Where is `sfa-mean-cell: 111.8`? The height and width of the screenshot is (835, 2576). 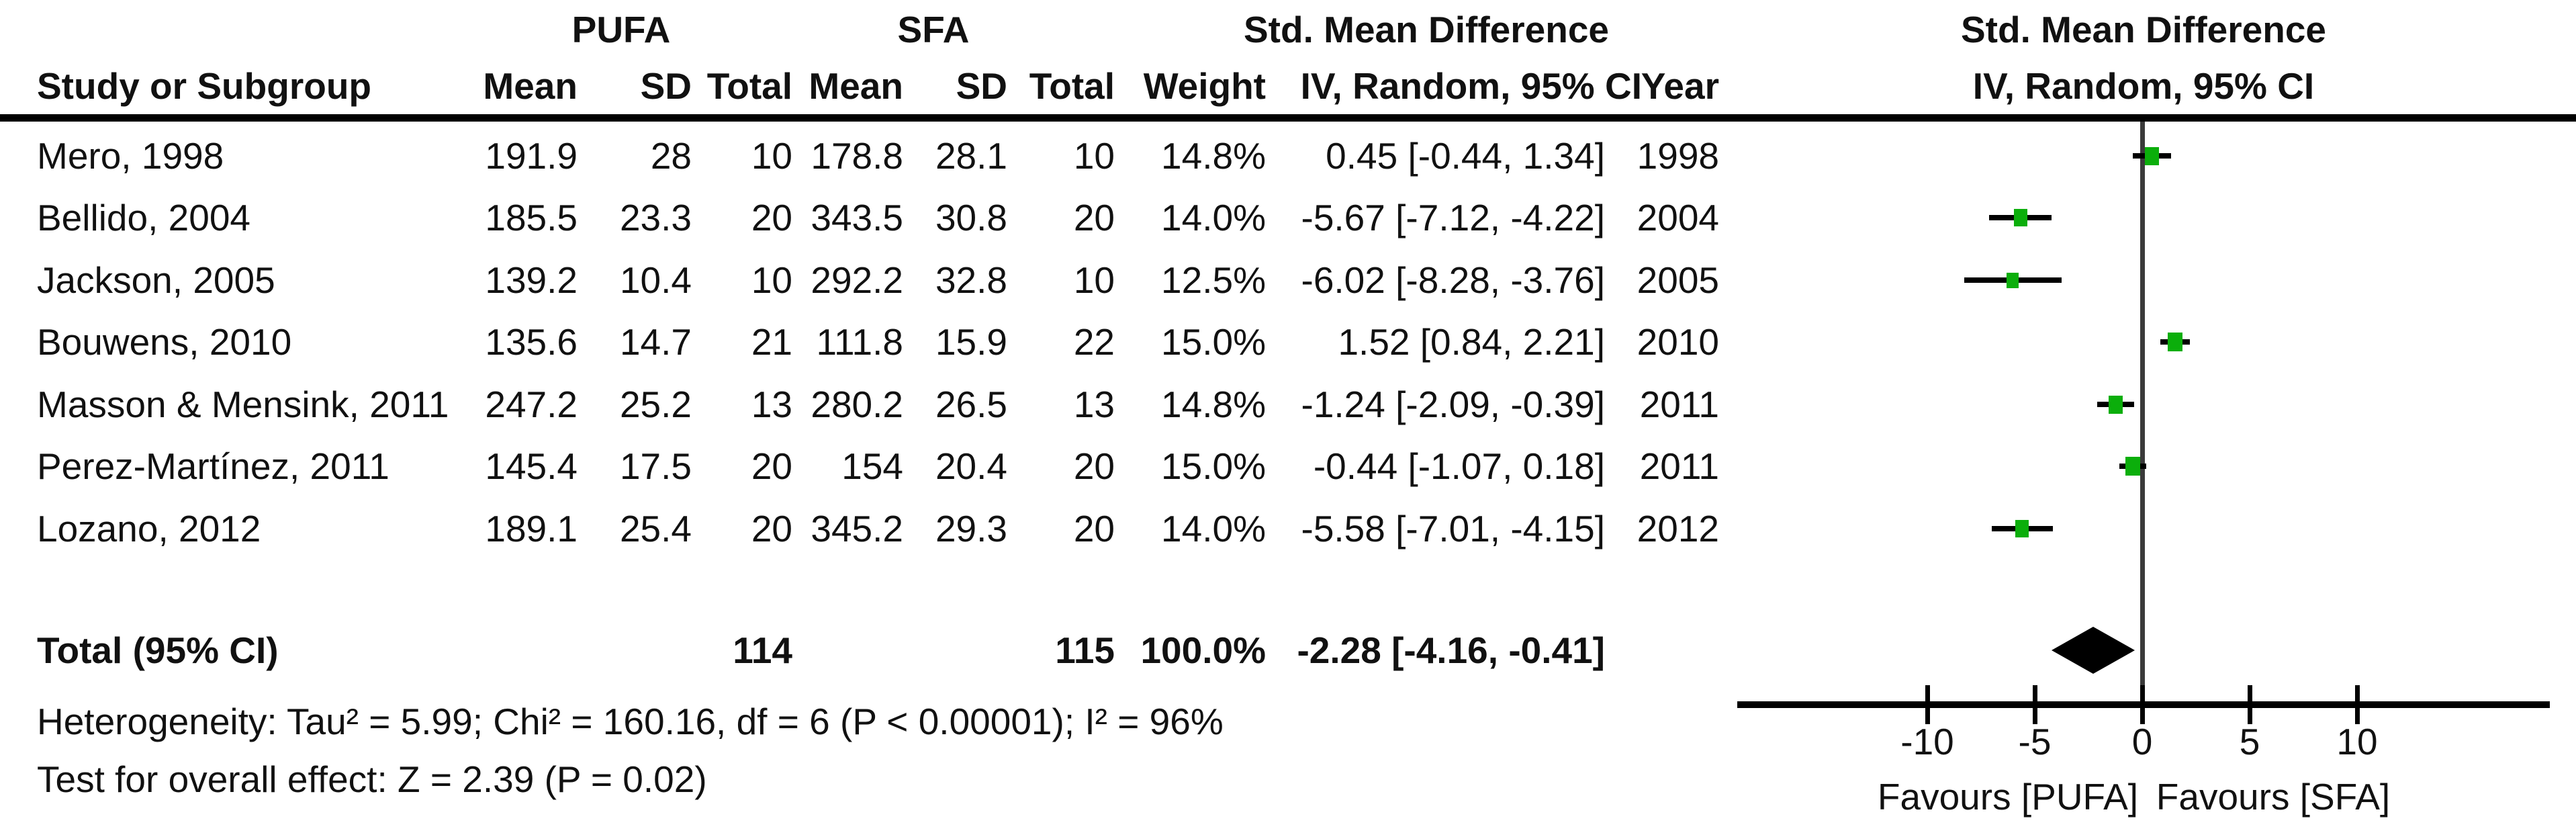 sfa-mean-cell: 111.8 is located at coordinates (859, 342).